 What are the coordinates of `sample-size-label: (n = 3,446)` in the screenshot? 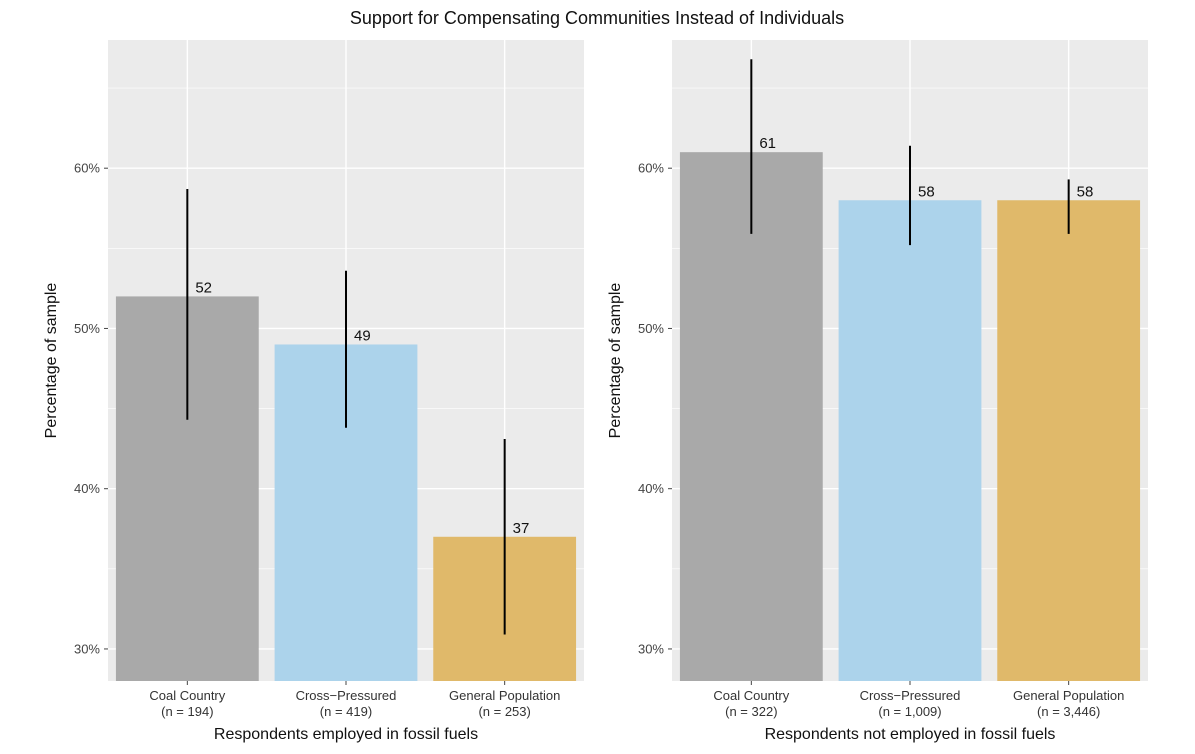 It's located at (1068, 711).